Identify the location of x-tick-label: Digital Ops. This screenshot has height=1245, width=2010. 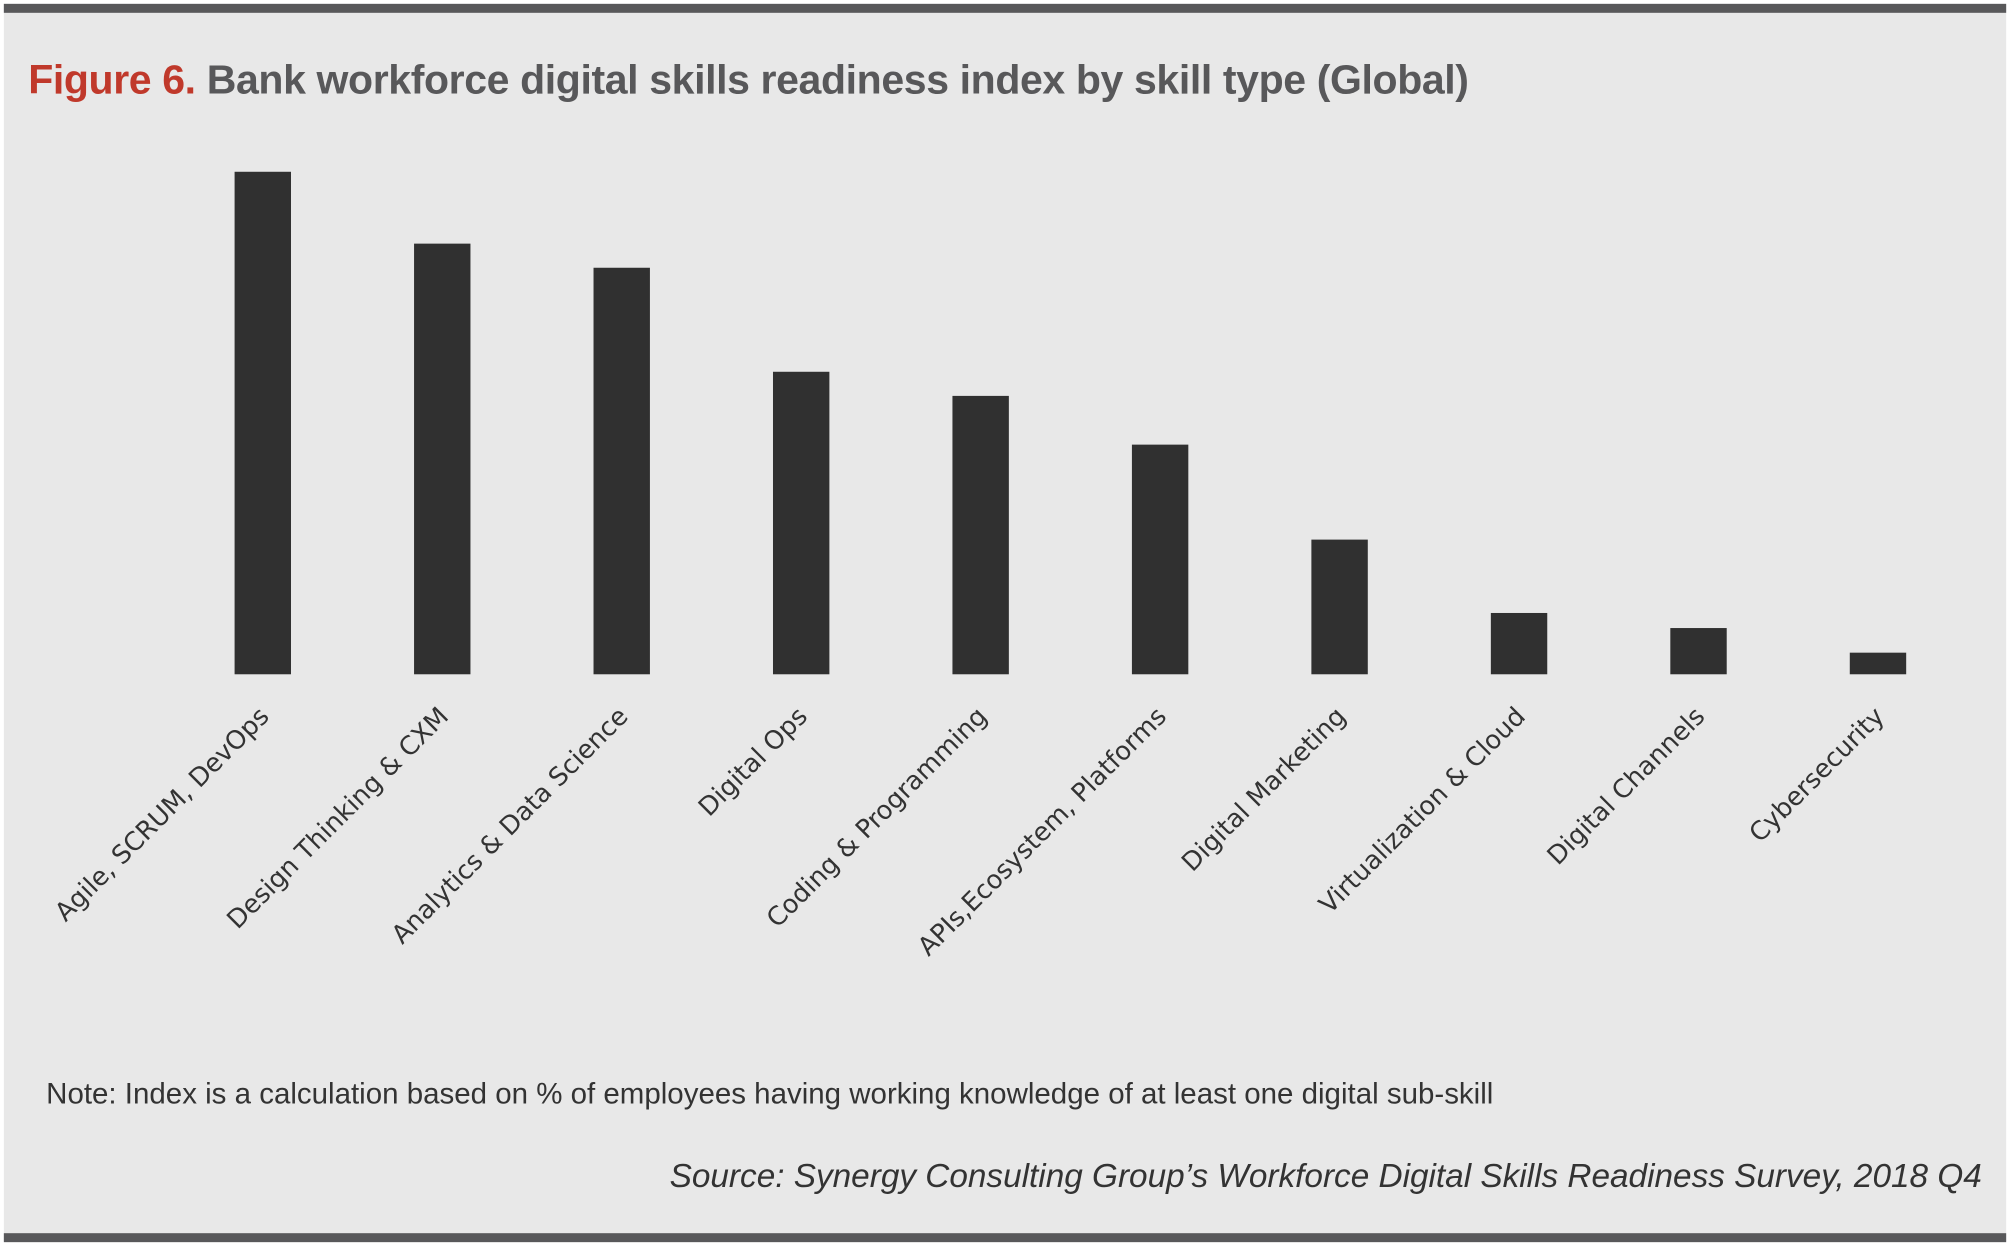
(753, 762).